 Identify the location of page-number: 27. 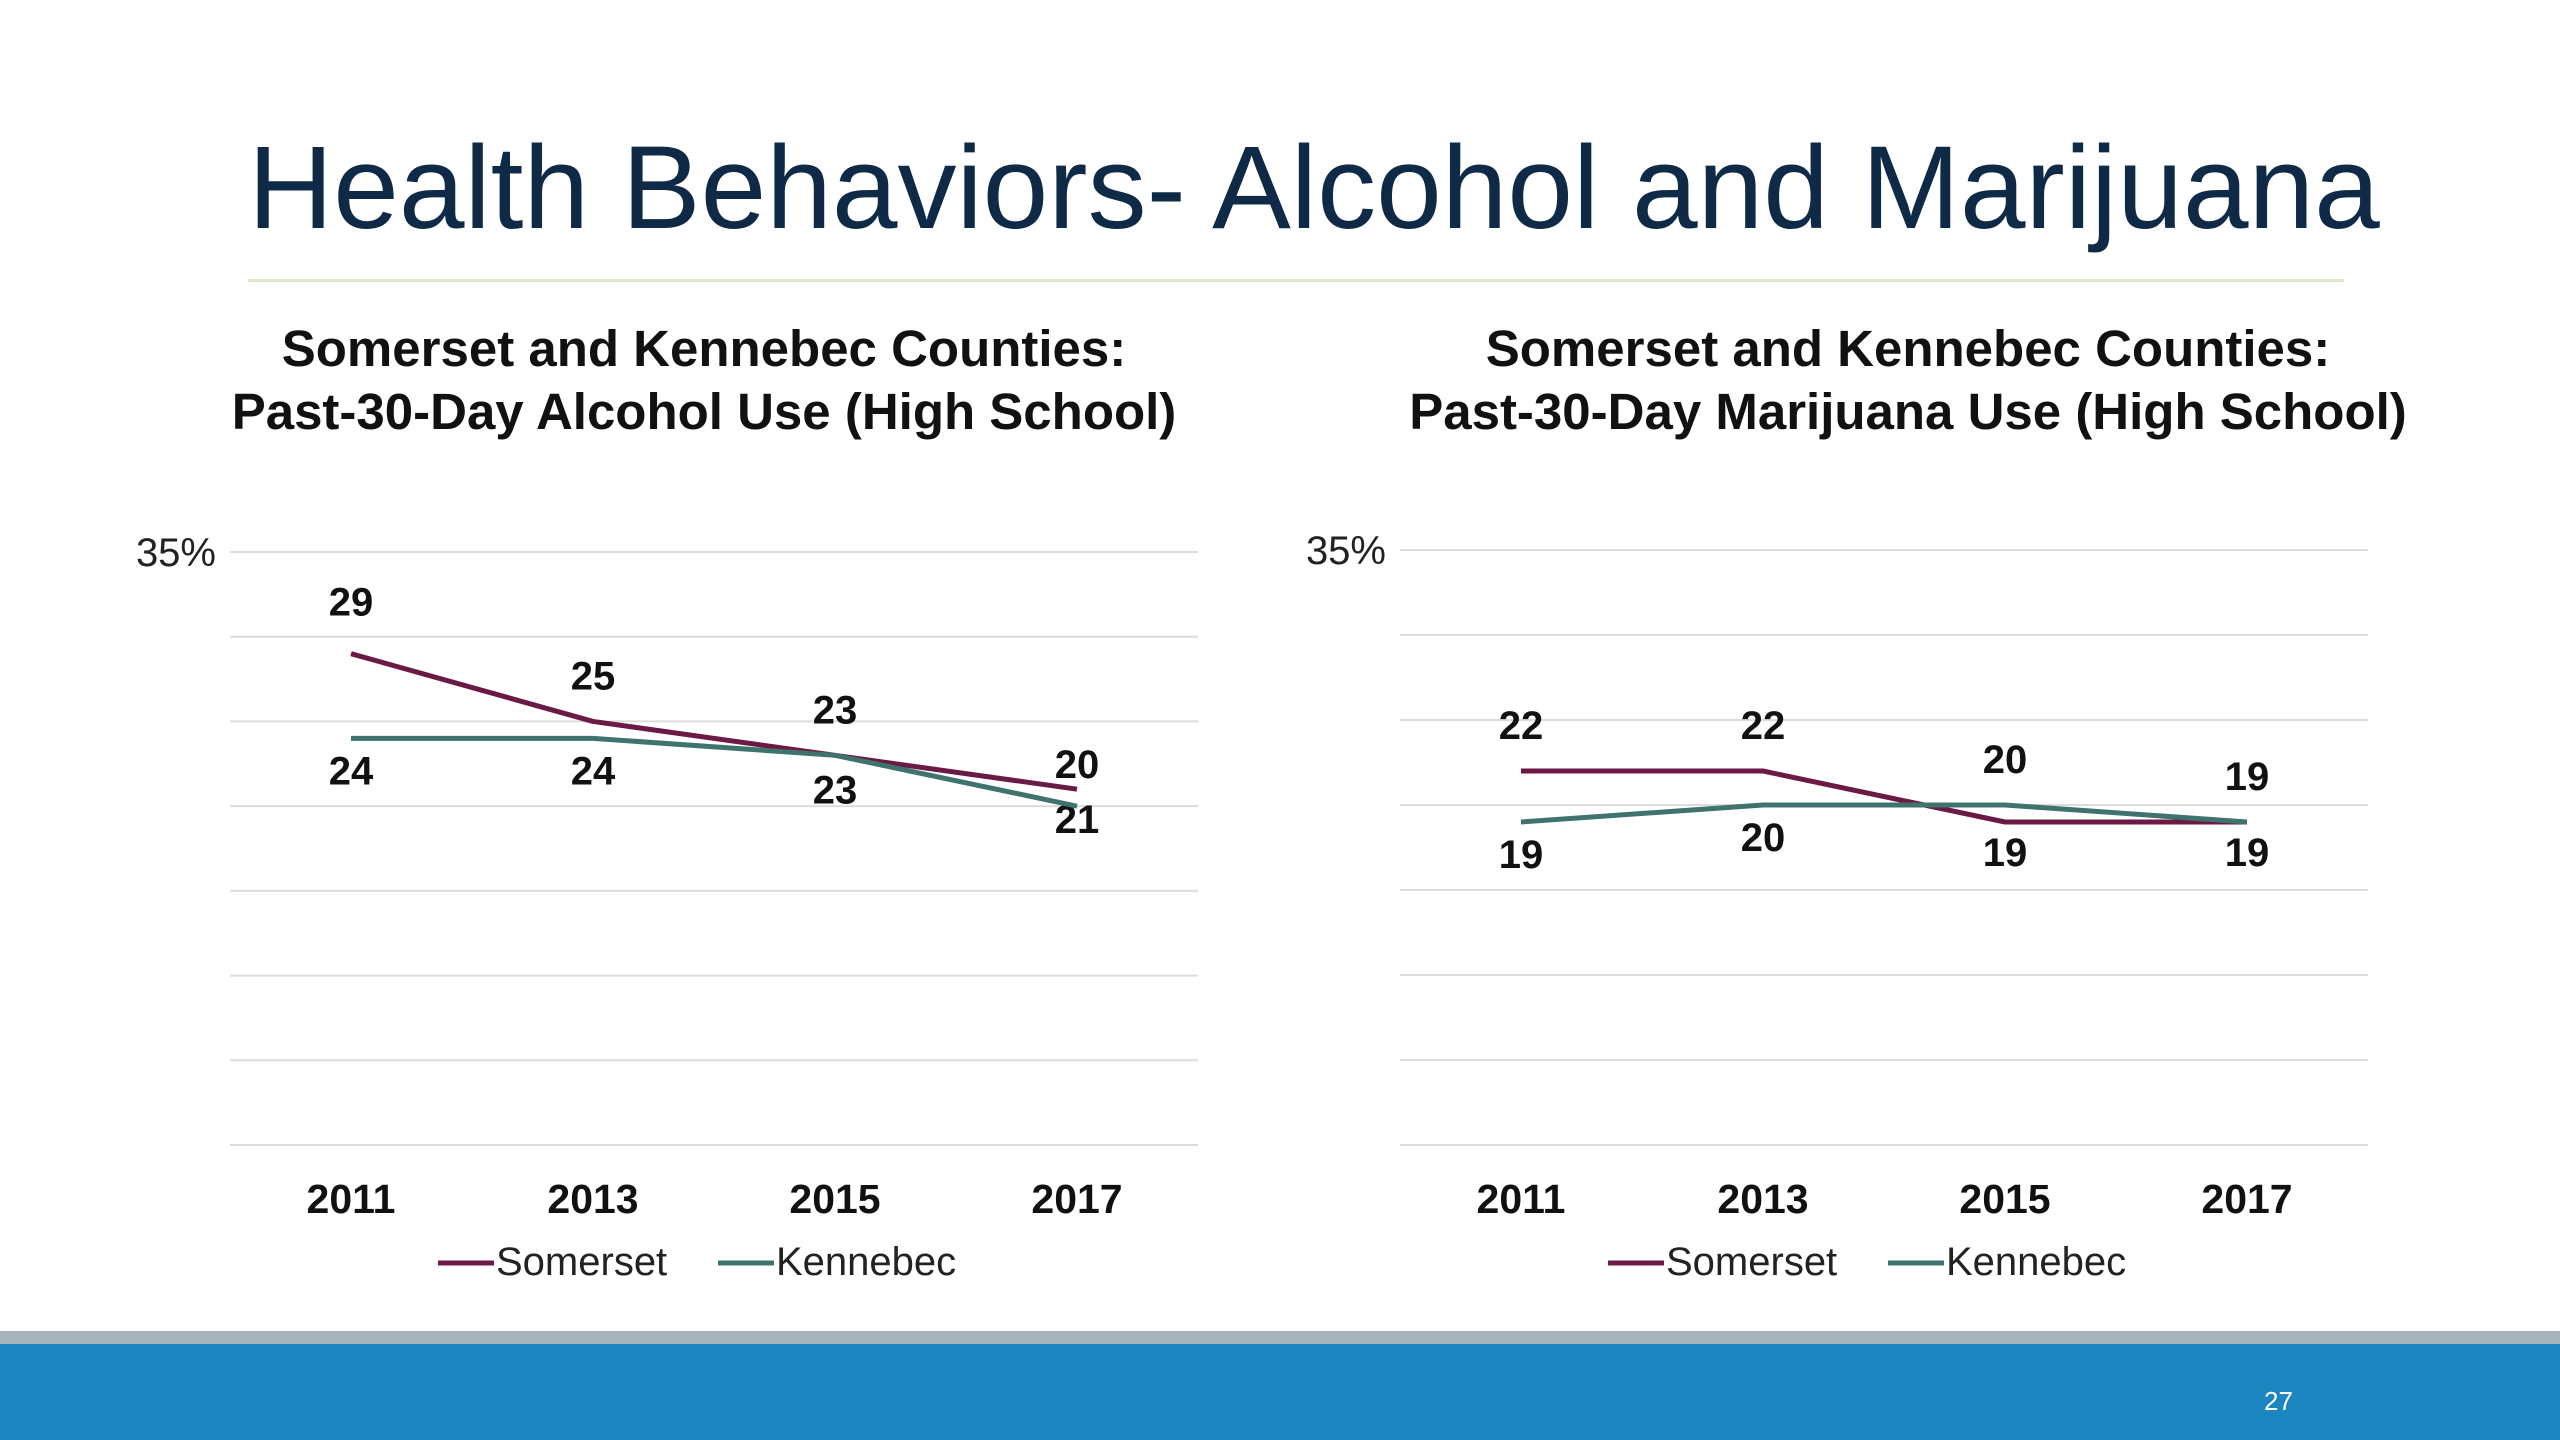
(2278, 1401).